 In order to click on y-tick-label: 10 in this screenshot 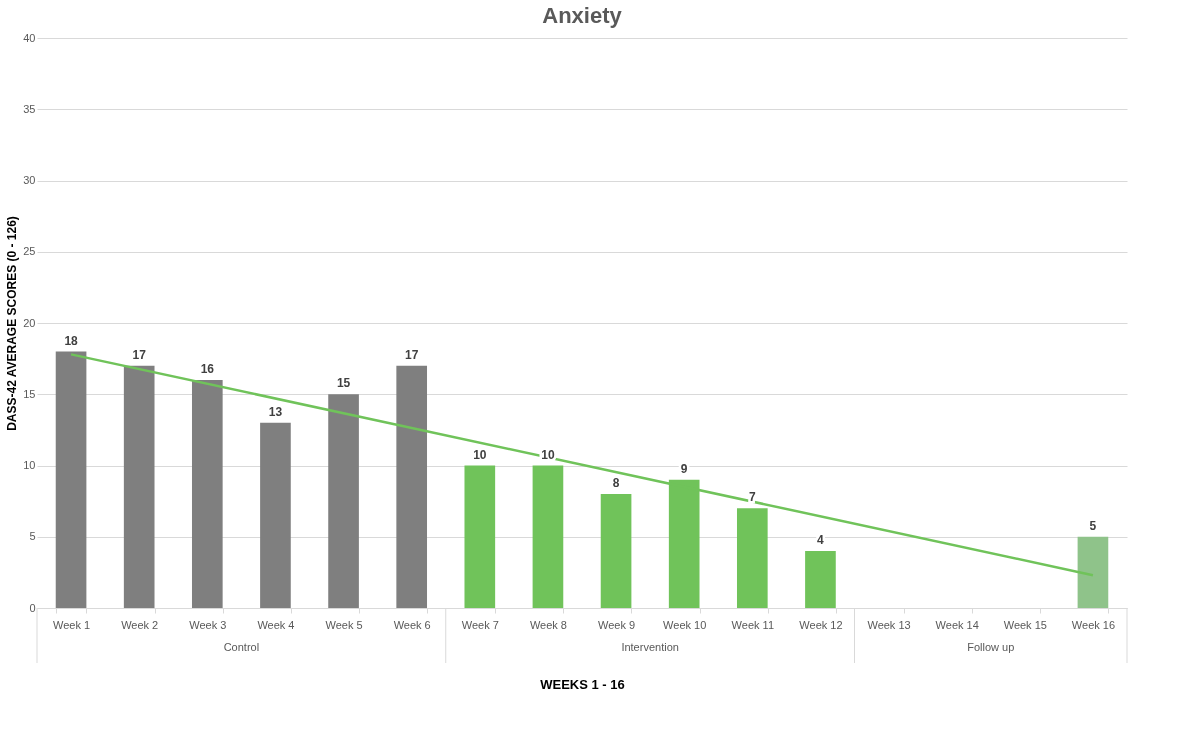, I will do `click(29, 465)`.